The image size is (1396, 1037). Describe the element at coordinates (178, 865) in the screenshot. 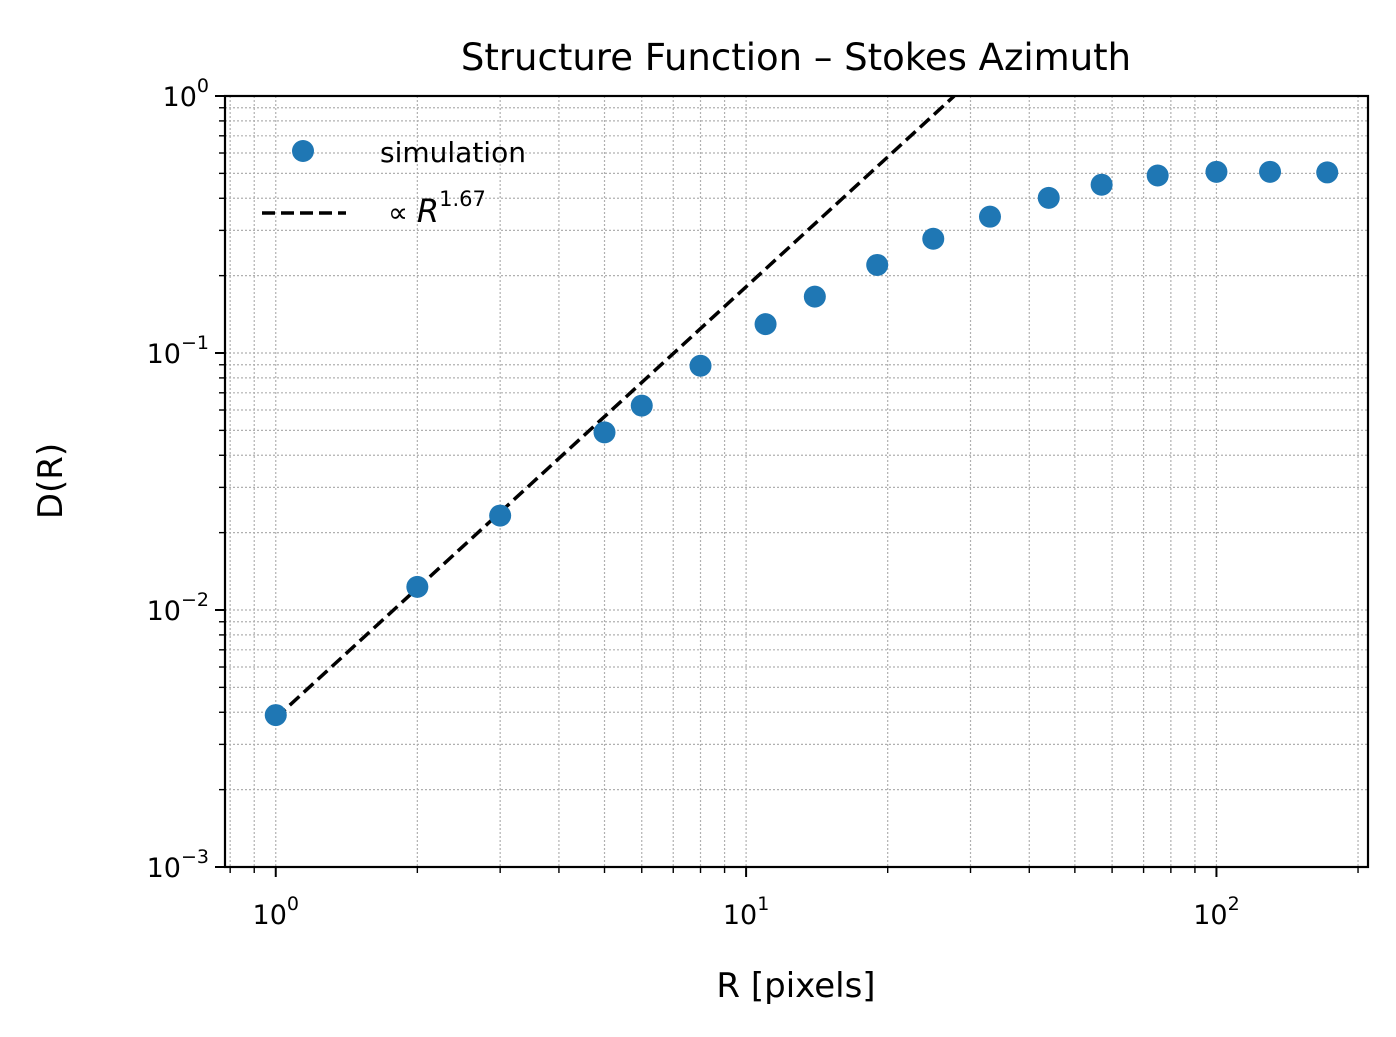

I see `y-tick-label: 10⁻³` at that location.